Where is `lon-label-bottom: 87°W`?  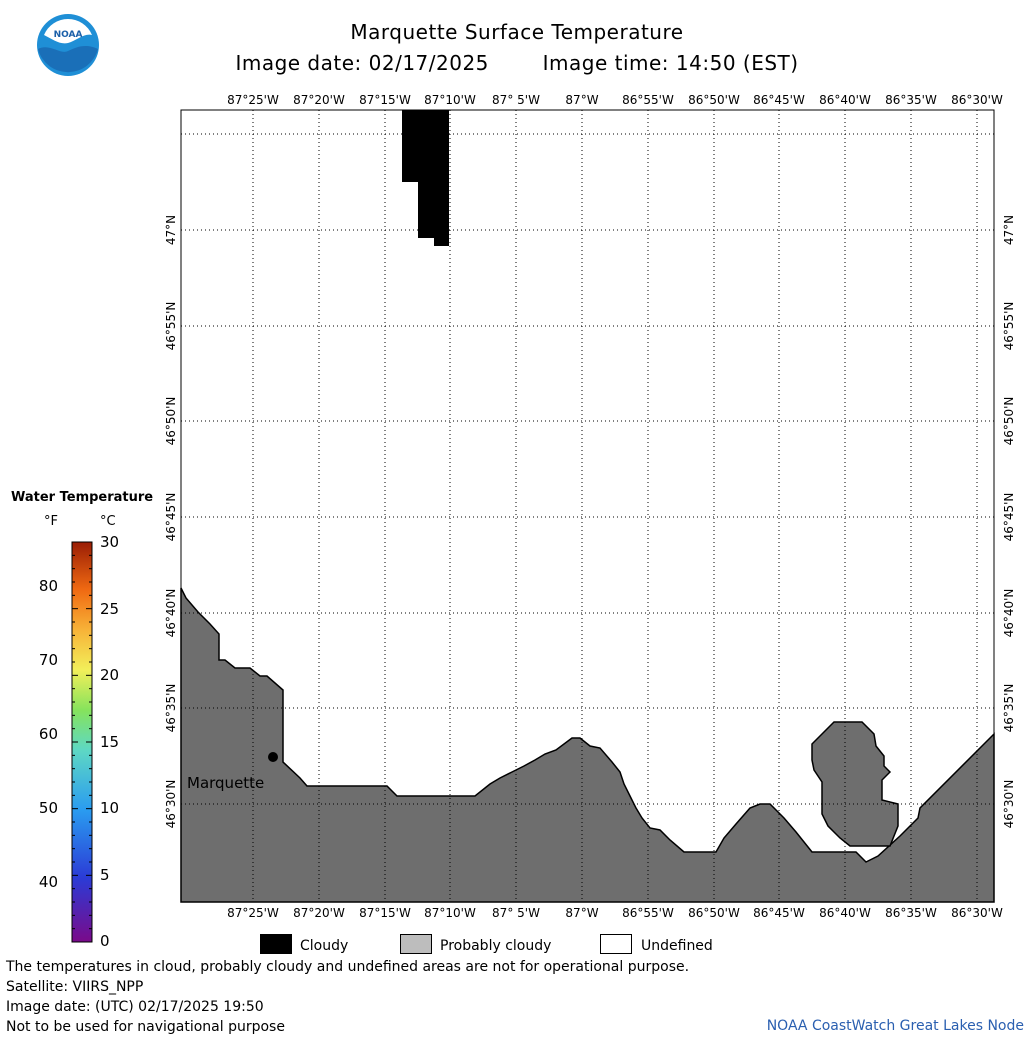 lon-label-bottom: 87°W is located at coordinates (581, 913).